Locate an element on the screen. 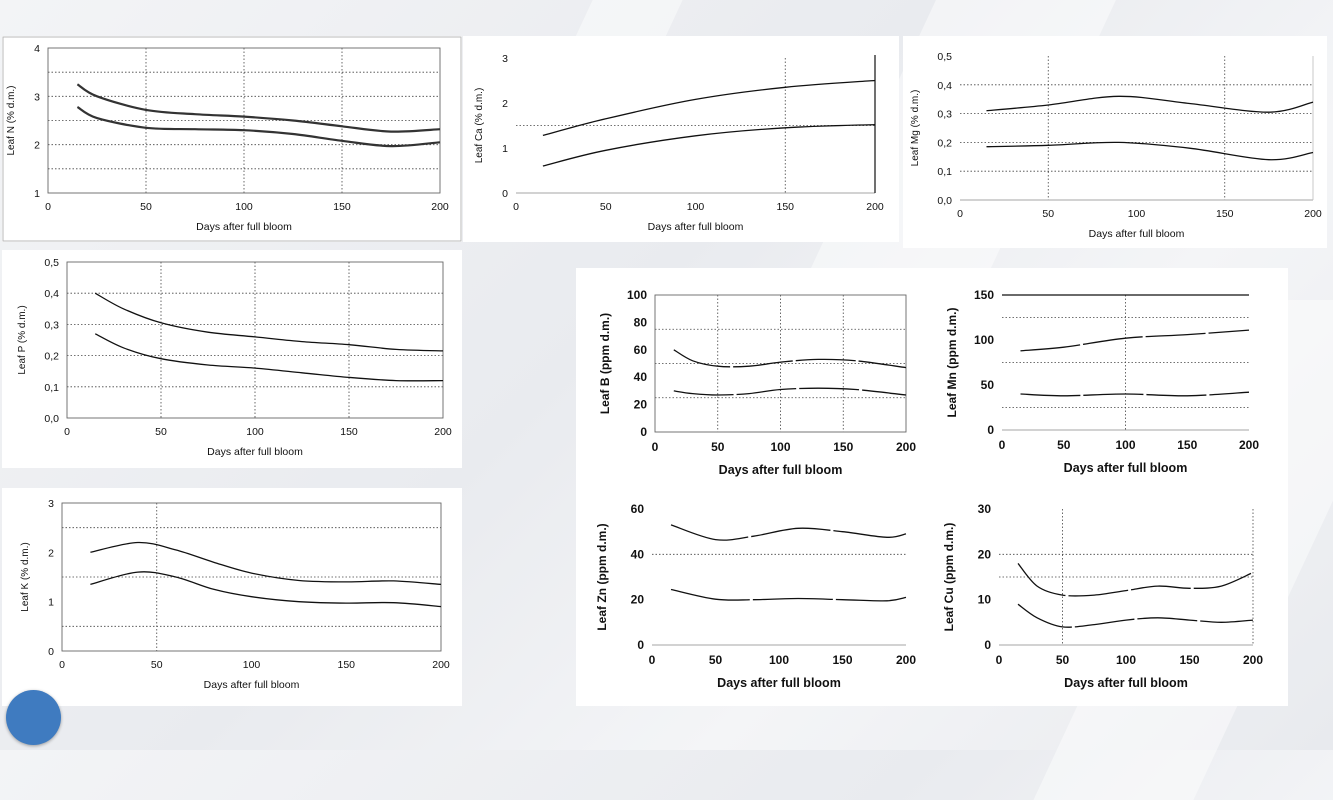 The image size is (1333, 800). y-axis-label: Leaf Ca (% d.m.) is located at coordinates (479, 126).